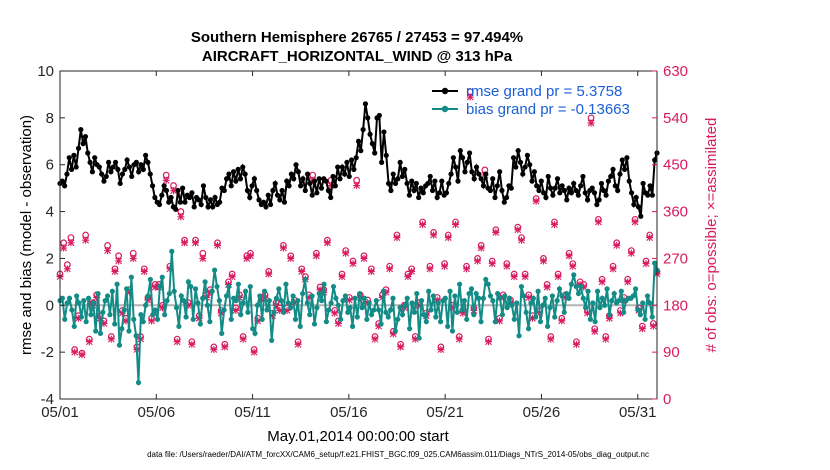  I want to click on legend-bias-marker, so click(445, 109).